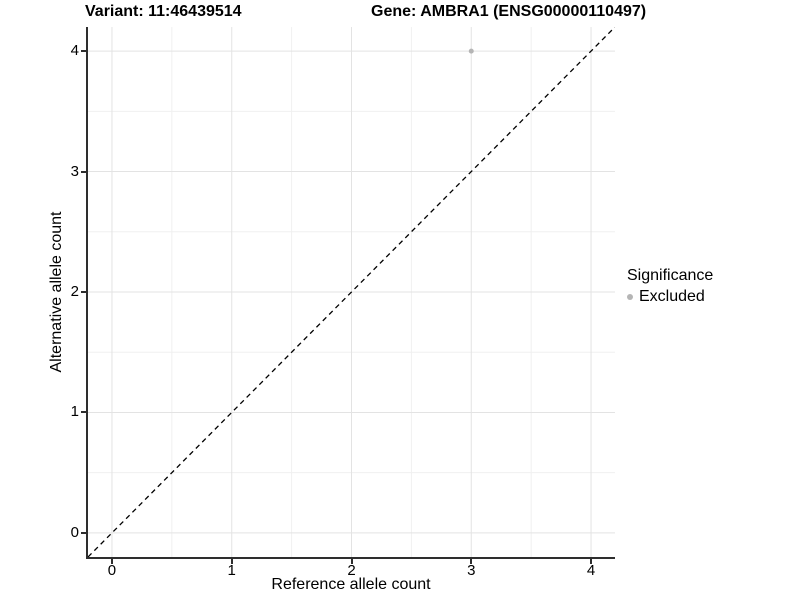 The width and height of the screenshot is (800, 600). I want to click on y-tick-label: 1, so click(74, 412).